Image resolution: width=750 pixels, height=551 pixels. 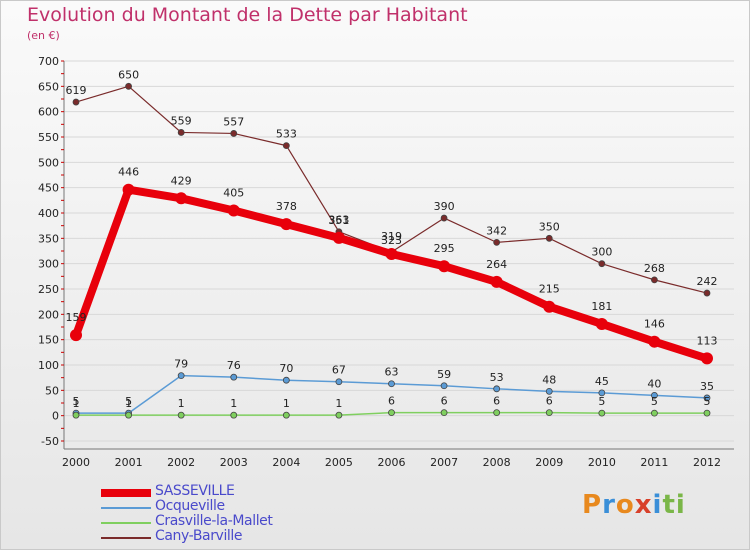 I want to click on data-label: 429, so click(x=181, y=180).